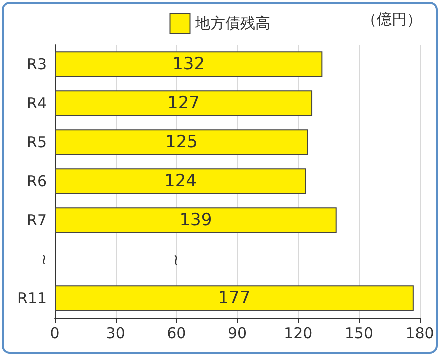 Image resolution: width=440 pixels, height=356 pixels. Describe the element at coordinates (176, 333) in the screenshot. I see `x-tick-label: 60` at that location.